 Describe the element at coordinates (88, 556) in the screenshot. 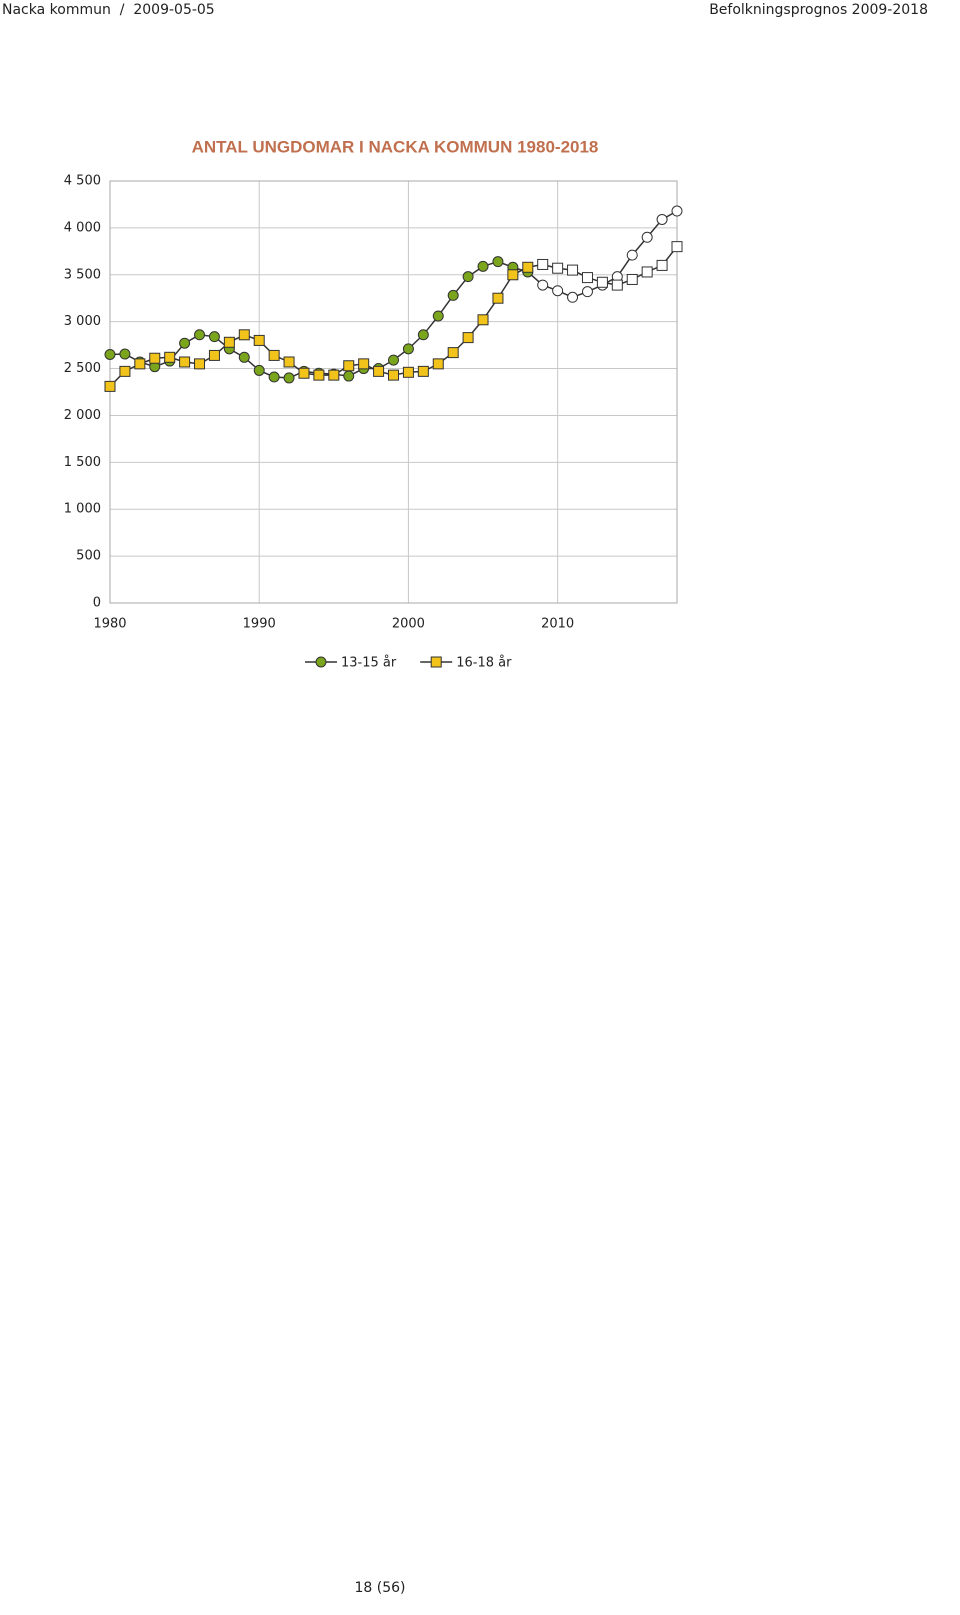

I see `y-tick-label: 500` at that location.